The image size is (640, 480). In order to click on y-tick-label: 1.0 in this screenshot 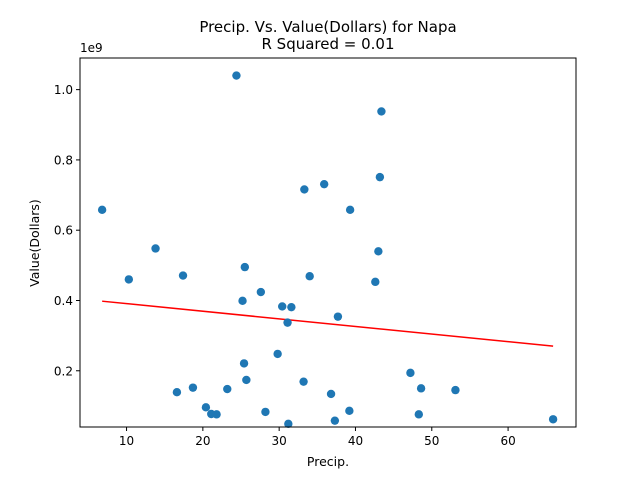, I will do `click(63, 90)`.